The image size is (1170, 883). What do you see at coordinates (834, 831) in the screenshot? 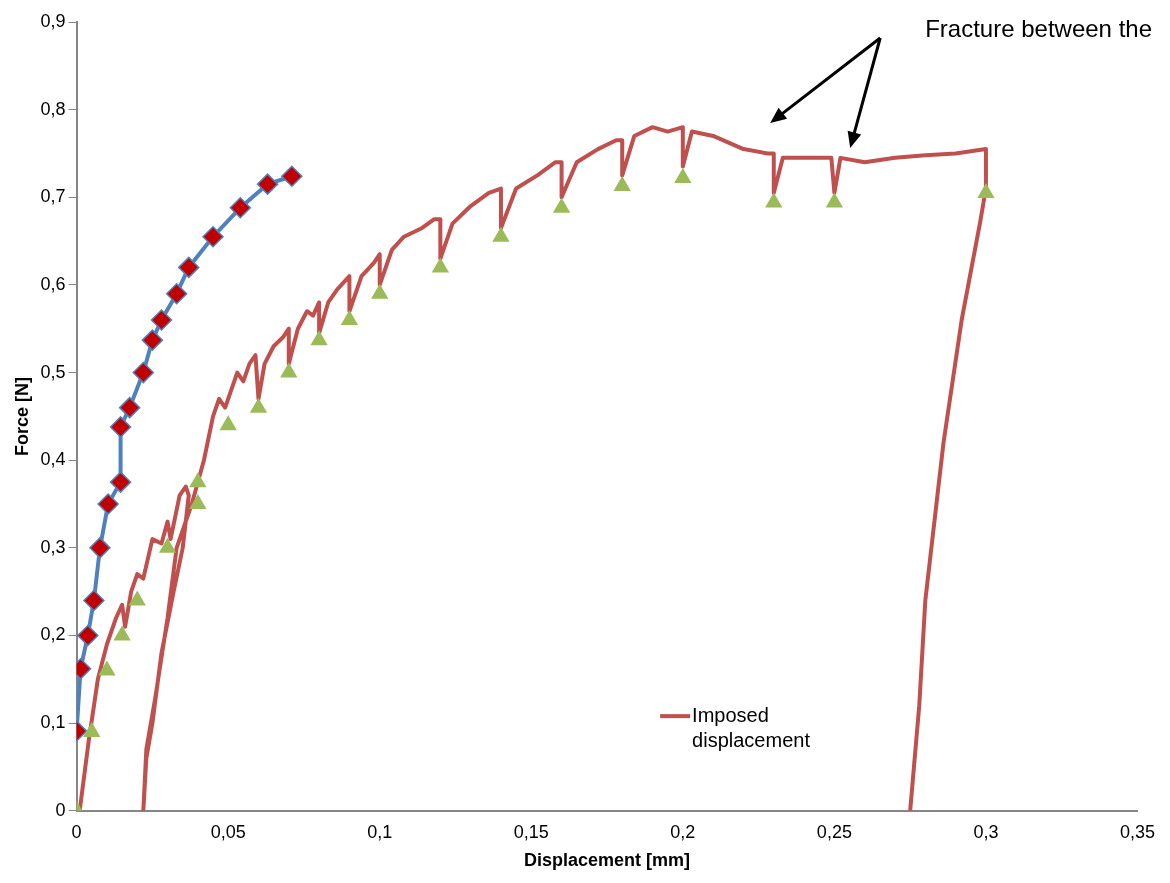
I see `x-tick-label: 0,25` at bounding box center [834, 831].